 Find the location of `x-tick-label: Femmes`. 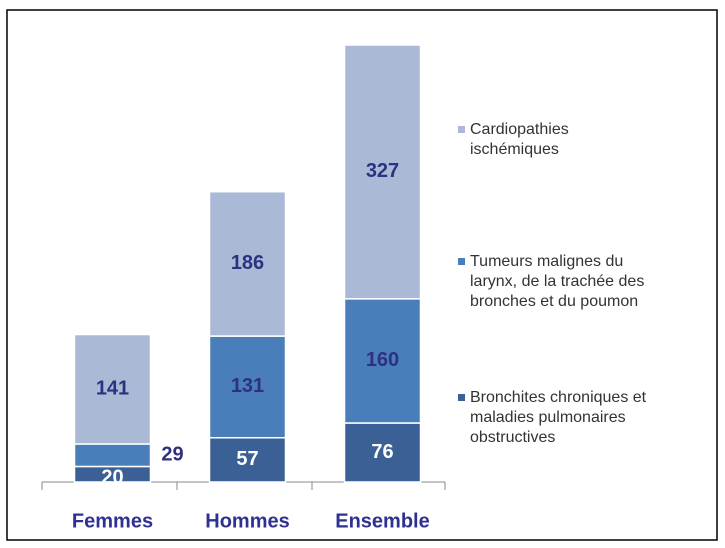

x-tick-label: Femmes is located at coordinates (112, 521).